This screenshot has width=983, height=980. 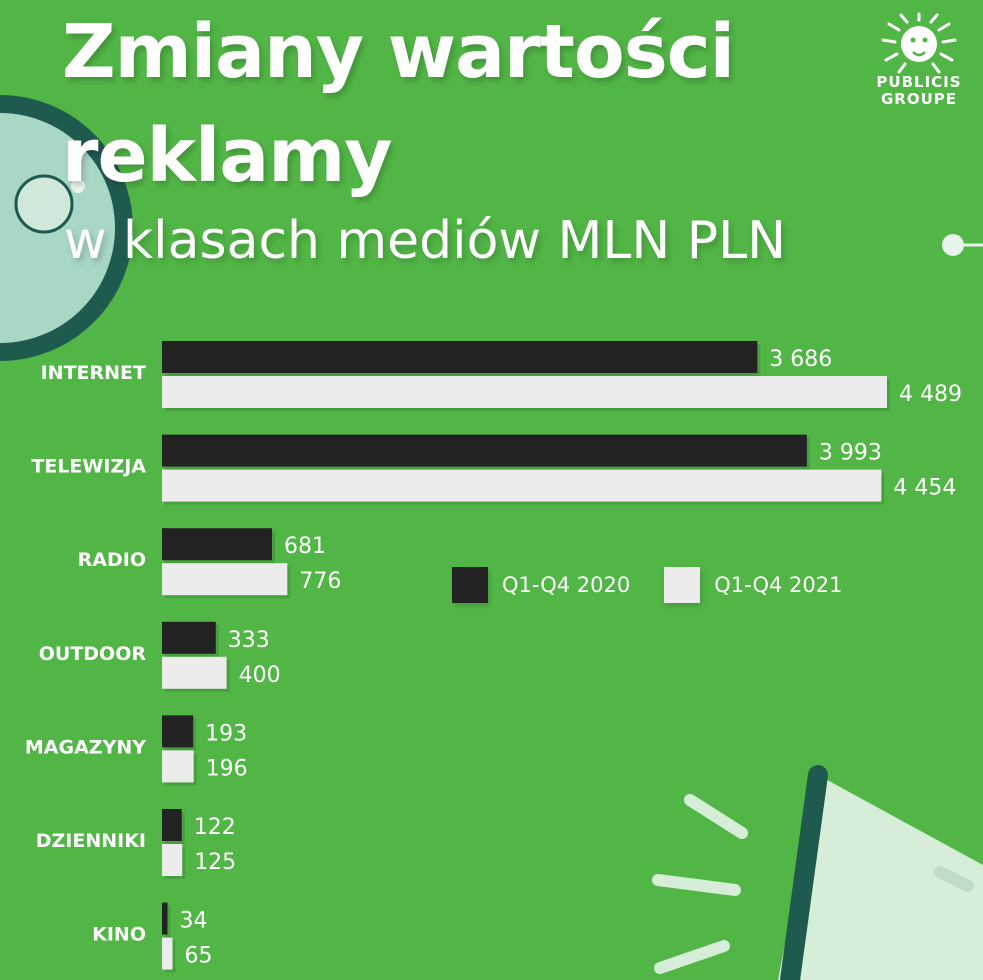 I want to click on value-label: 4 454, so click(x=924, y=488).